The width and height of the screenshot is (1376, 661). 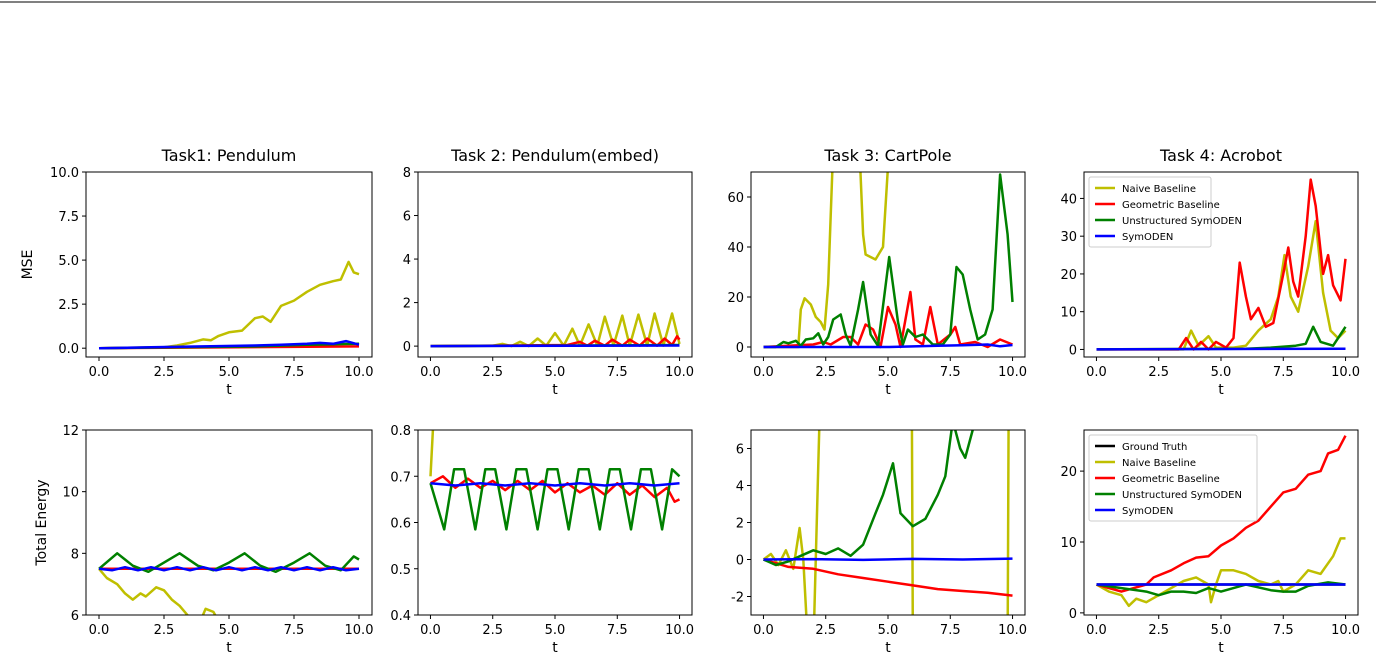 What do you see at coordinates (400, 524) in the screenshot?
I see `y-tick-label: 0.6` at bounding box center [400, 524].